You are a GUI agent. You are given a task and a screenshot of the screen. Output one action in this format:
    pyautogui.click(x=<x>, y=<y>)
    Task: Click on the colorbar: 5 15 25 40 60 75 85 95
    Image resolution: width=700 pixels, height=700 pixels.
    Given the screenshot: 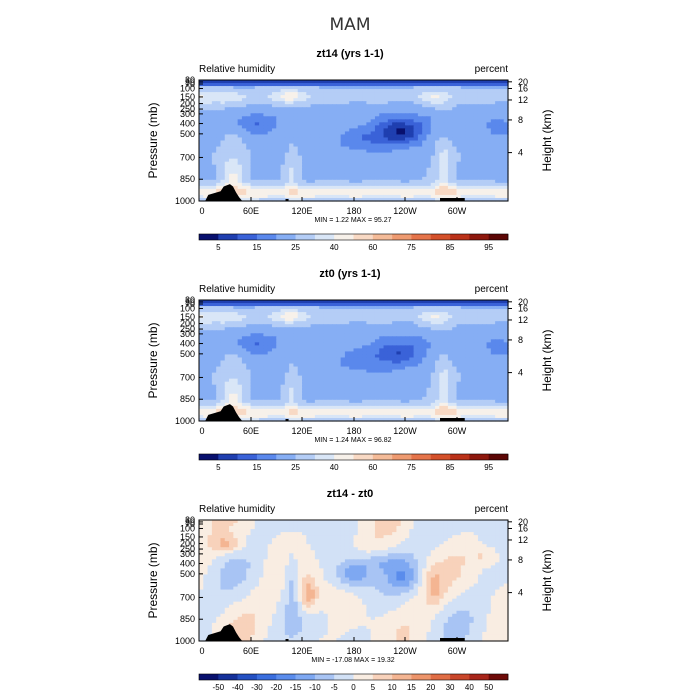 What is the action you would take?
    pyautogui.click(x=353, y=242)
    